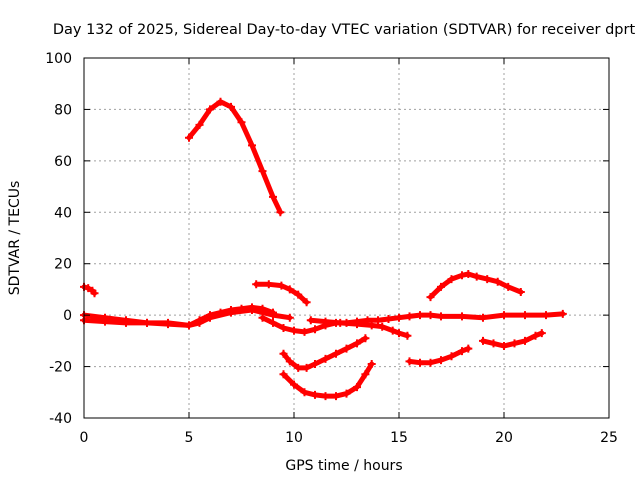 This screenshot has width=640, height=480. Describe the element at coordinates (63, 265) in the screenshot. I see `y-tick-label: 20` at that location.